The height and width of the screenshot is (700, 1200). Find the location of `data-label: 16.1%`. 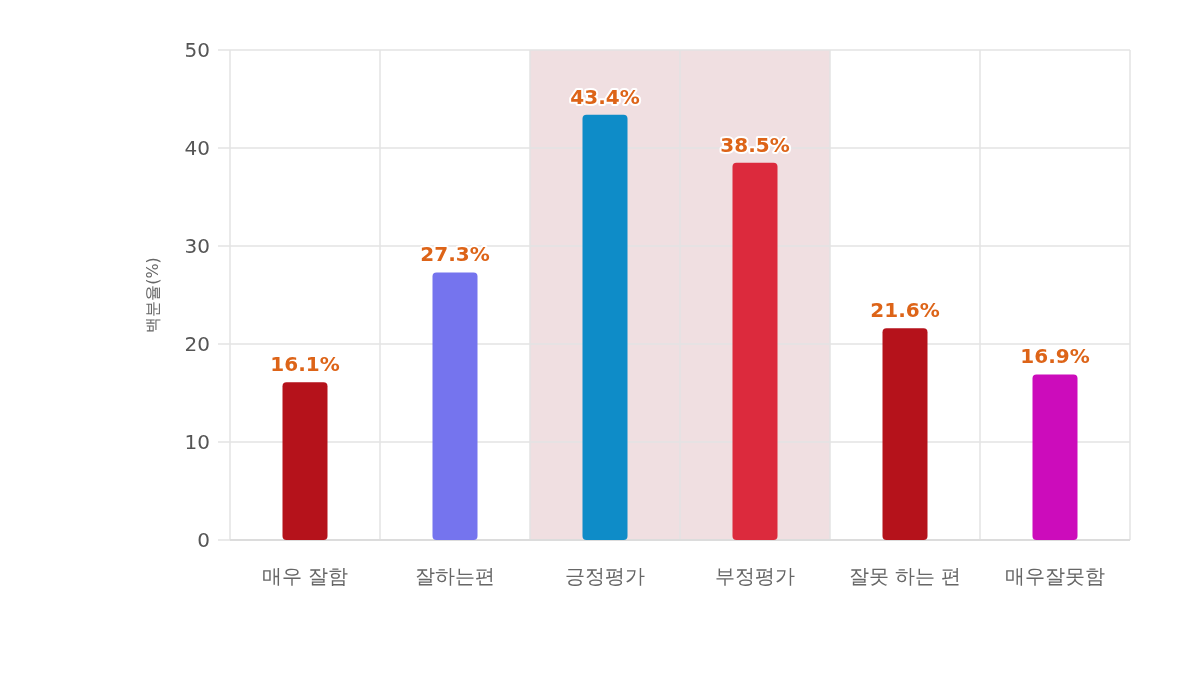

data-label: 16.1% is located at coordinates (305, 364).